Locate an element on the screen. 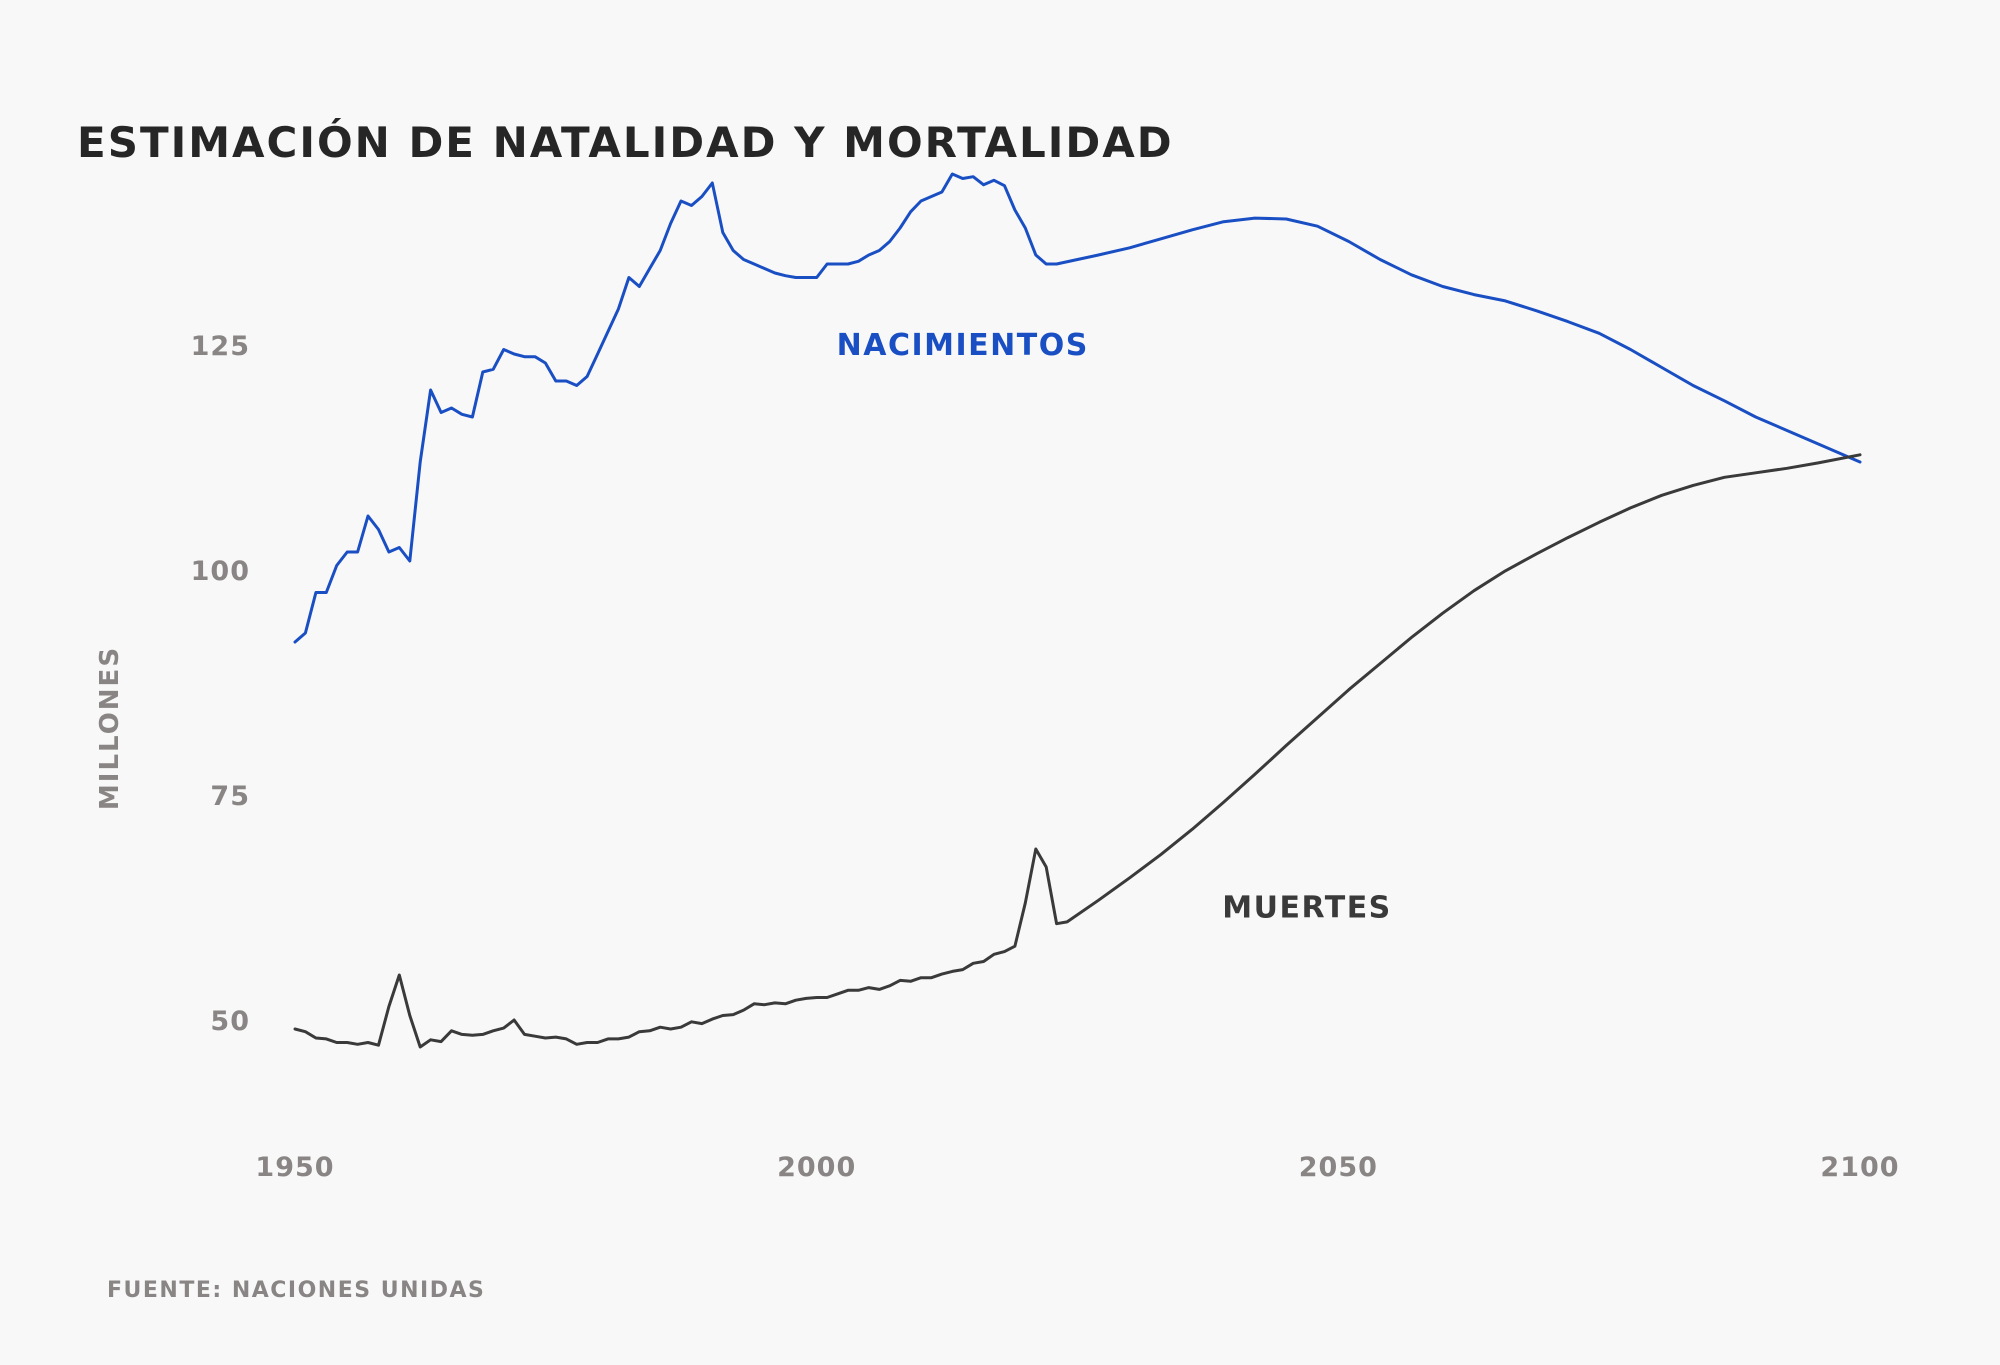 Image resolution: width=2000 pixels, height=1365 pixels. series-label-muertes: MUERTES is located at coordinates (1307, 908).